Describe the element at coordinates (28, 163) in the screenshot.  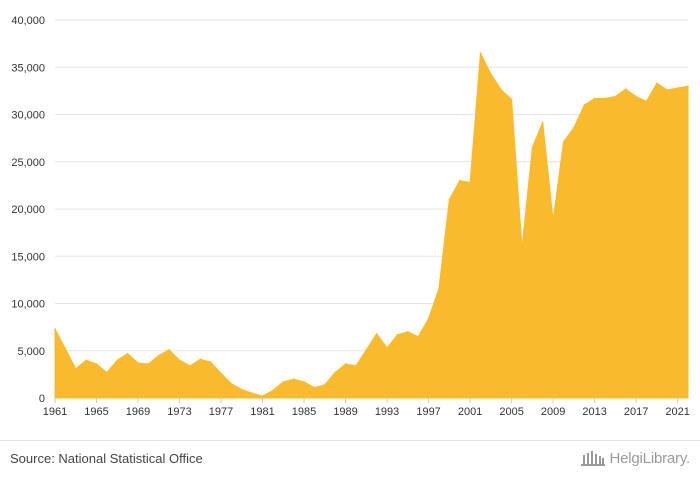
I see `y-tick-label: 25,000` at that location.